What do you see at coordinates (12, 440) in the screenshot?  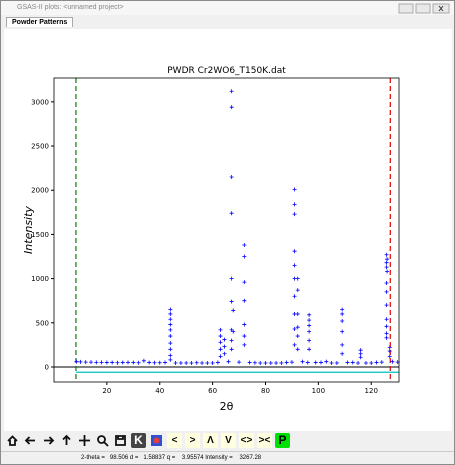 I see `home-button` at bounding box center [12, 440].